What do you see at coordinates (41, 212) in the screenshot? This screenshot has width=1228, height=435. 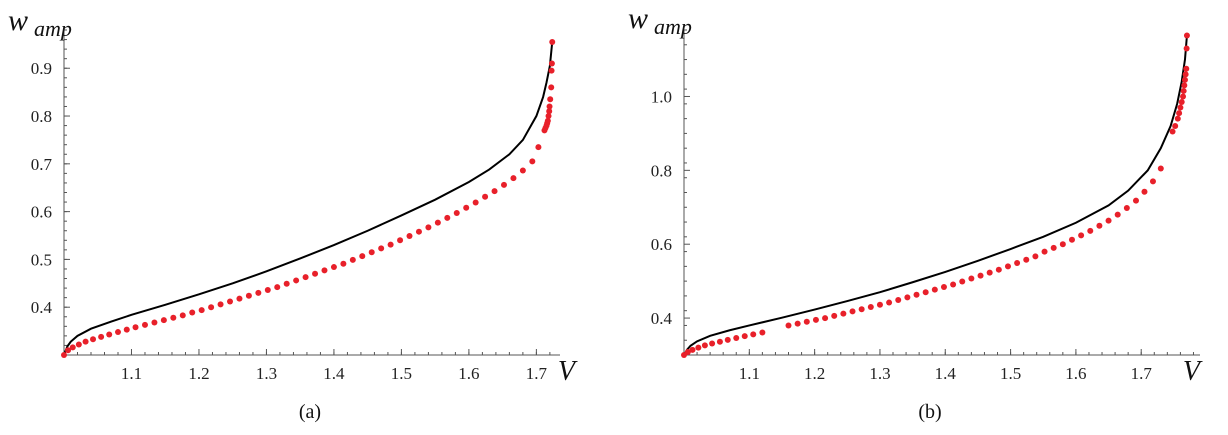 I see `y-tick-label: 0.6` at bounding box center [41, 212].